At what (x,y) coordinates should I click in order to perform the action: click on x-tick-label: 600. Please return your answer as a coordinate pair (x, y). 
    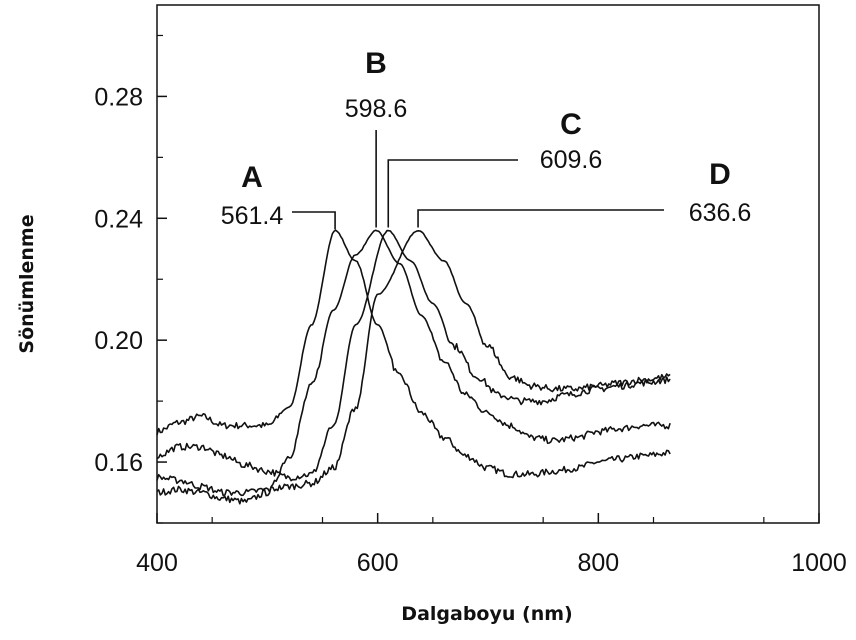
    Looking at the image, I should click on (378, 563).